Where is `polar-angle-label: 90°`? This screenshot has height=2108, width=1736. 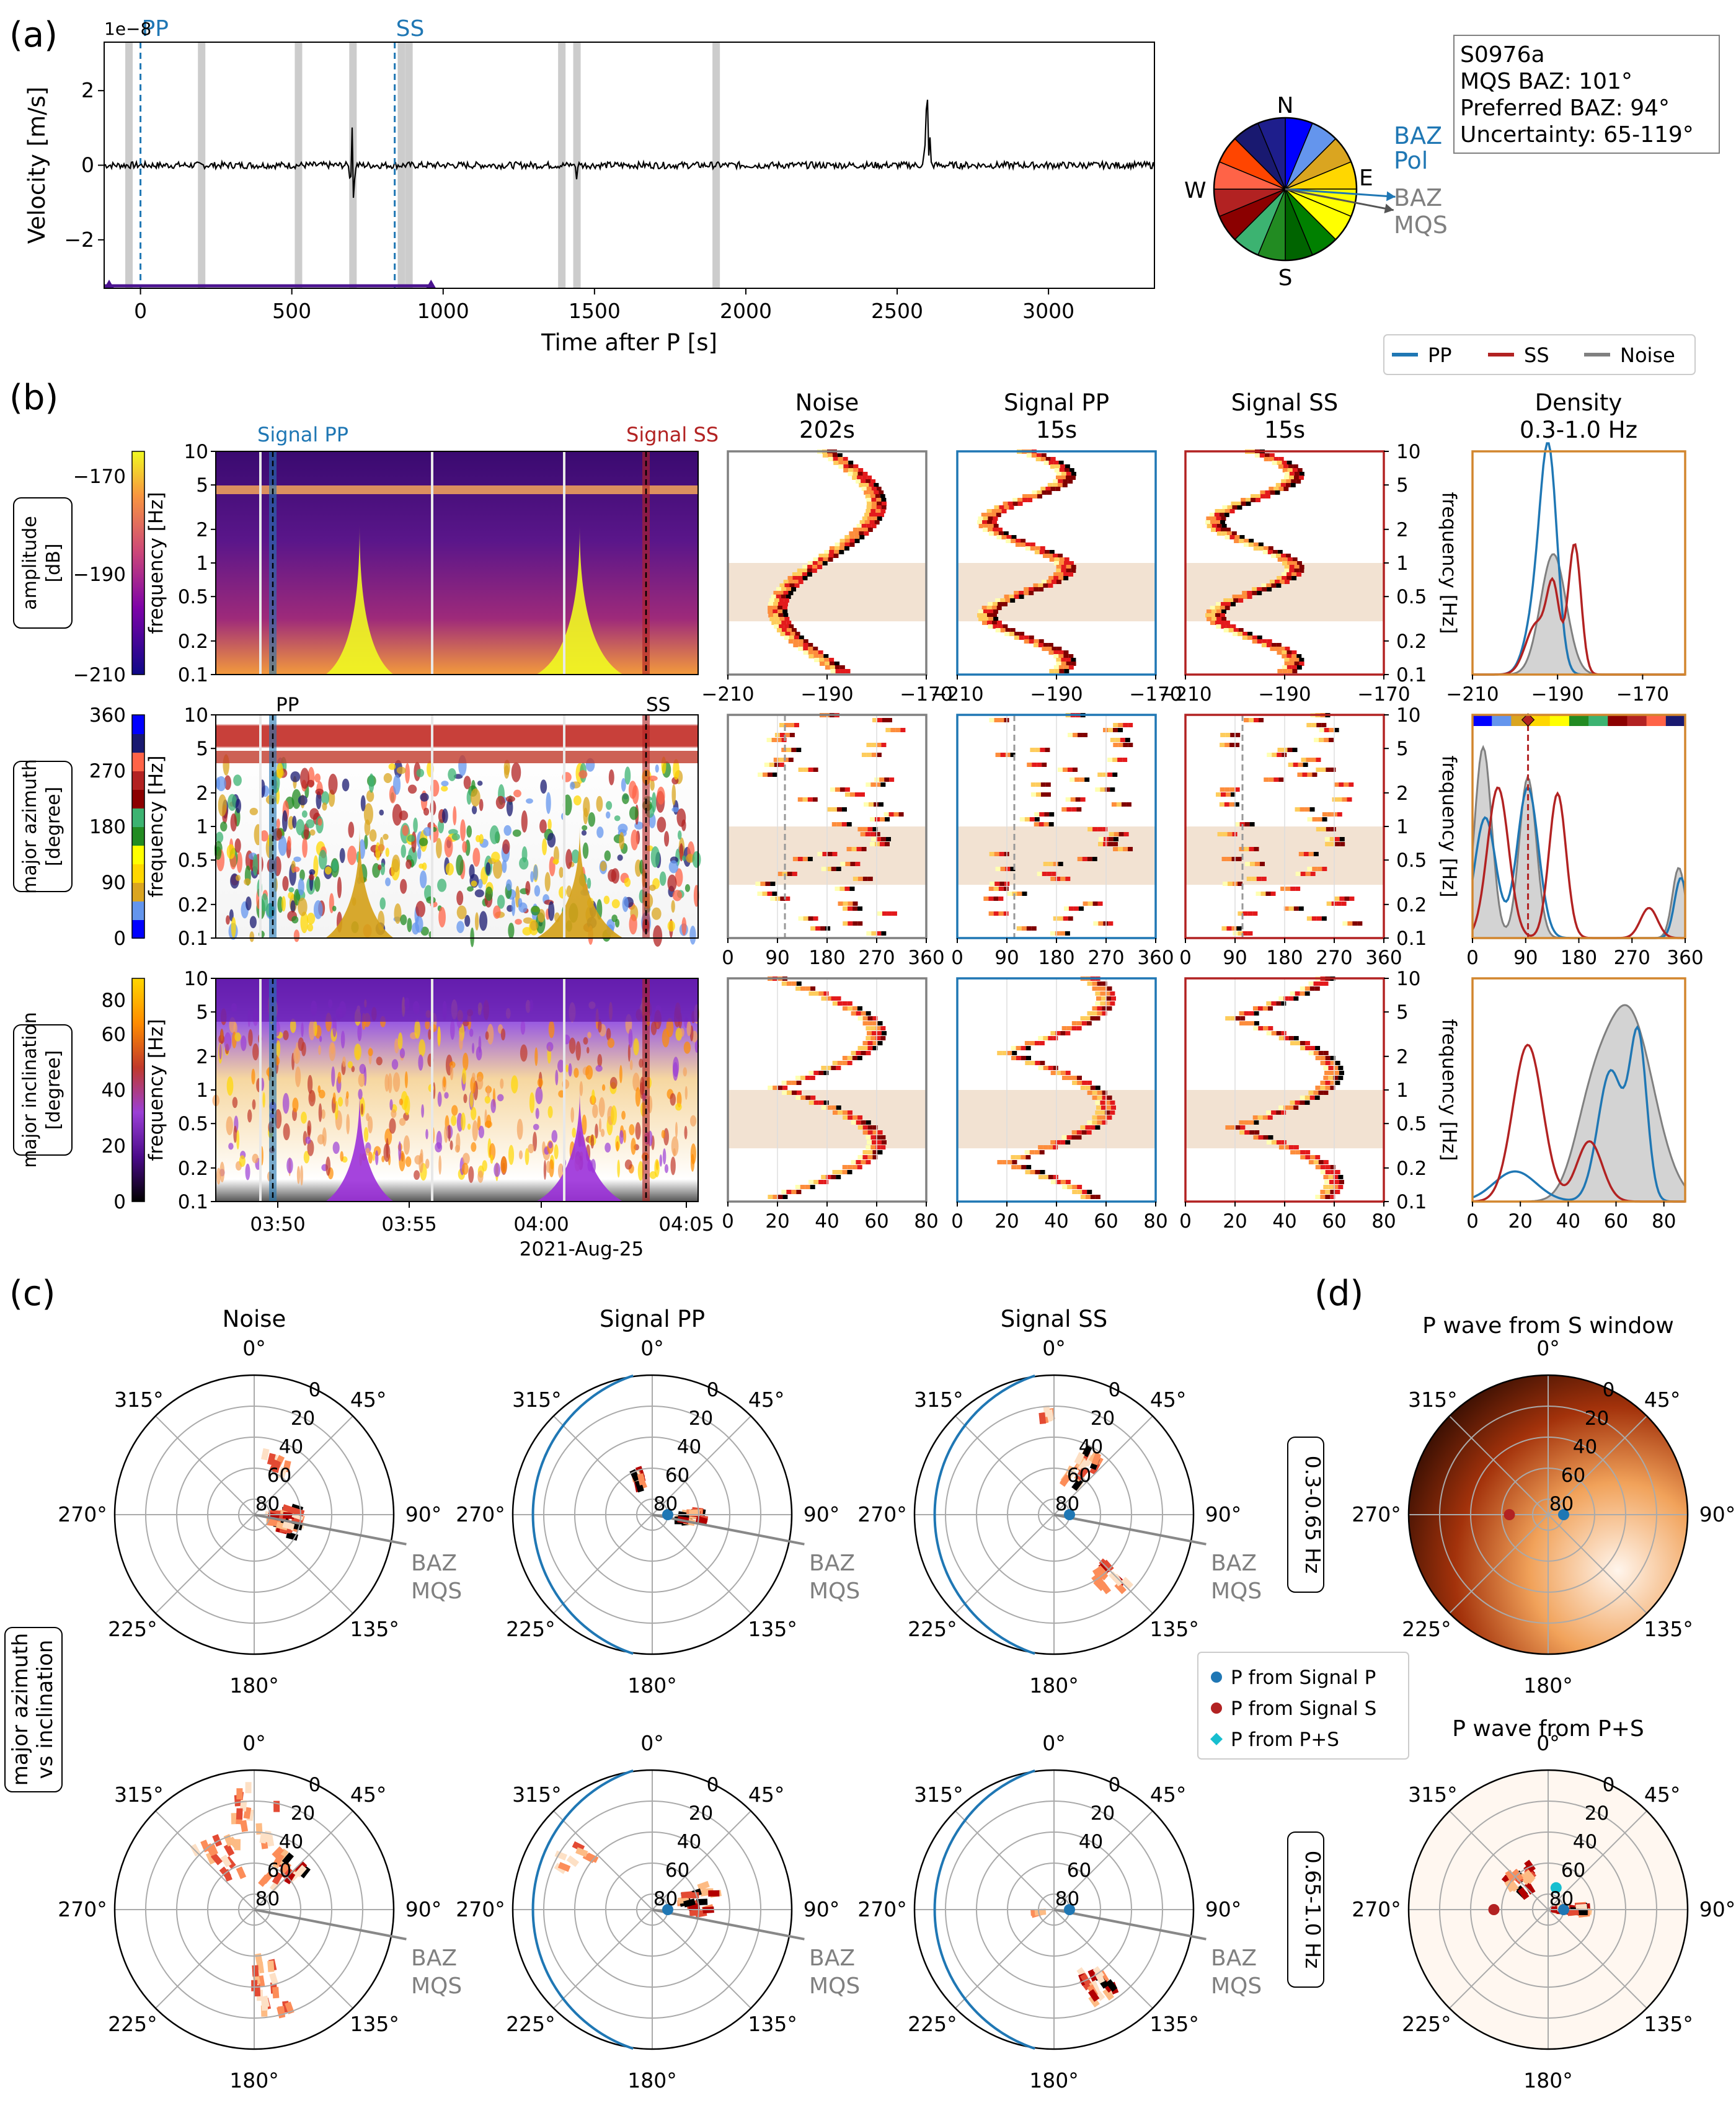 polar-angle-label: 90° is located at coordinates (822, 1909).